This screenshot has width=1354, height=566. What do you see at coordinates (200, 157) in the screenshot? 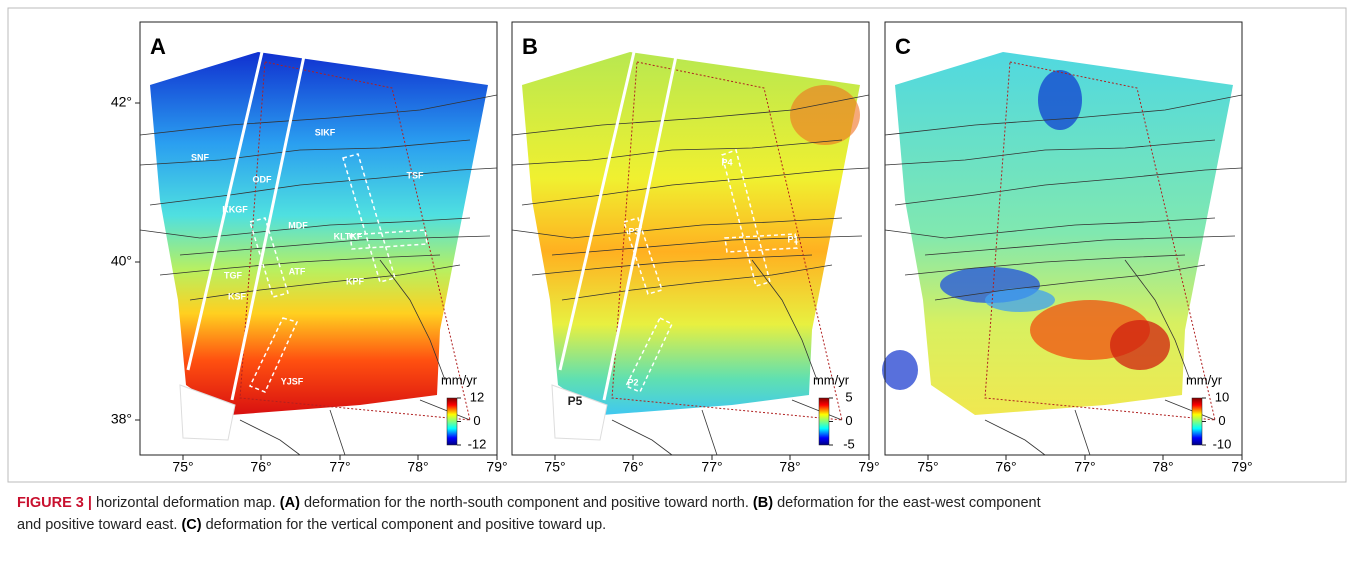
I see `map-annotation: SNF` at bounding box center [200, 157].